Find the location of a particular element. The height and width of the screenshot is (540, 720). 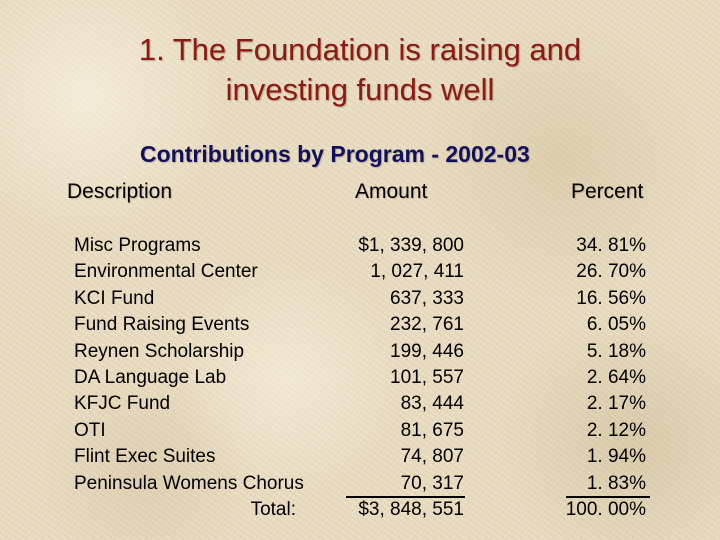

row-description: Peninsula Womens Chorus is located at coordinates (189, 483).